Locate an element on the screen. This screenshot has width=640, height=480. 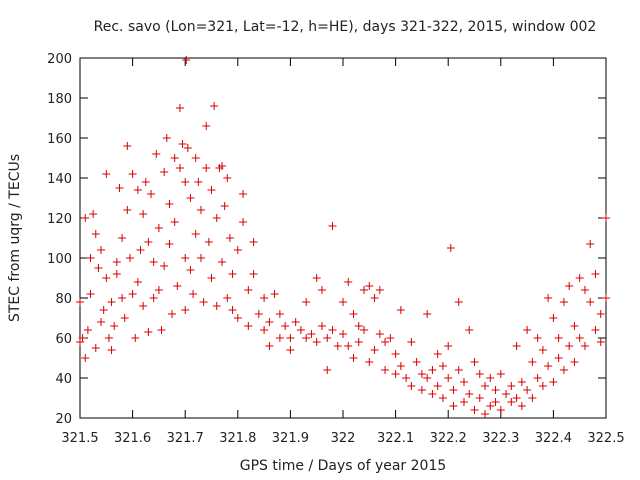
y-tick-label: 120 is located at coordinates (59, 219).